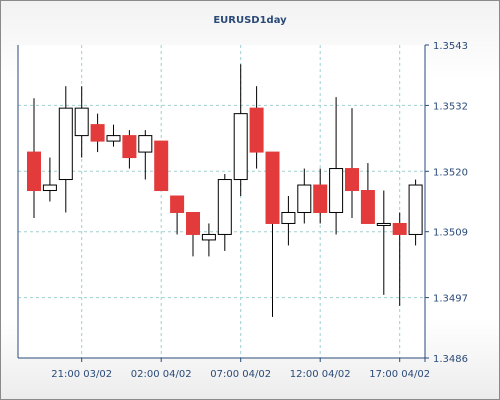 This screenshot has height=400, width=500. Describe the element at coordinates (450, 46) in the screenshot. I see `y-tick-label: 1.3543` at that location.